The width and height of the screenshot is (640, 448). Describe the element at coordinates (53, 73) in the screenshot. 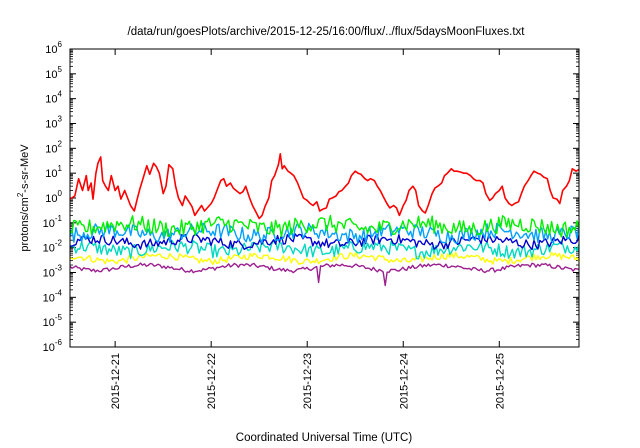

I see `y-tick-label: 10⁵` at that location.